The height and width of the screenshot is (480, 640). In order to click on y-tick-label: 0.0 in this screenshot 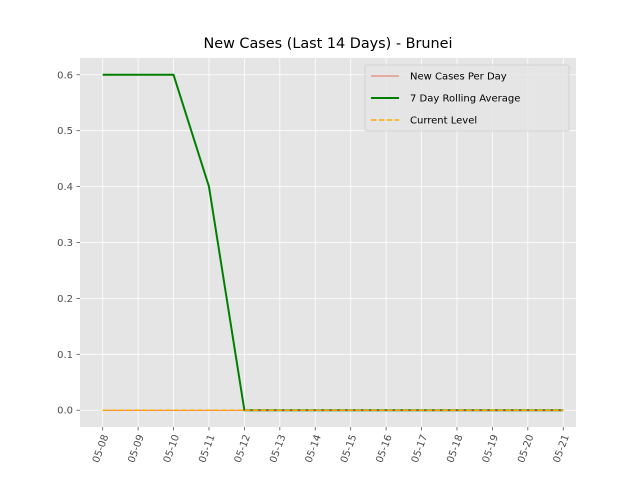, I will do `click(65, 411)`.